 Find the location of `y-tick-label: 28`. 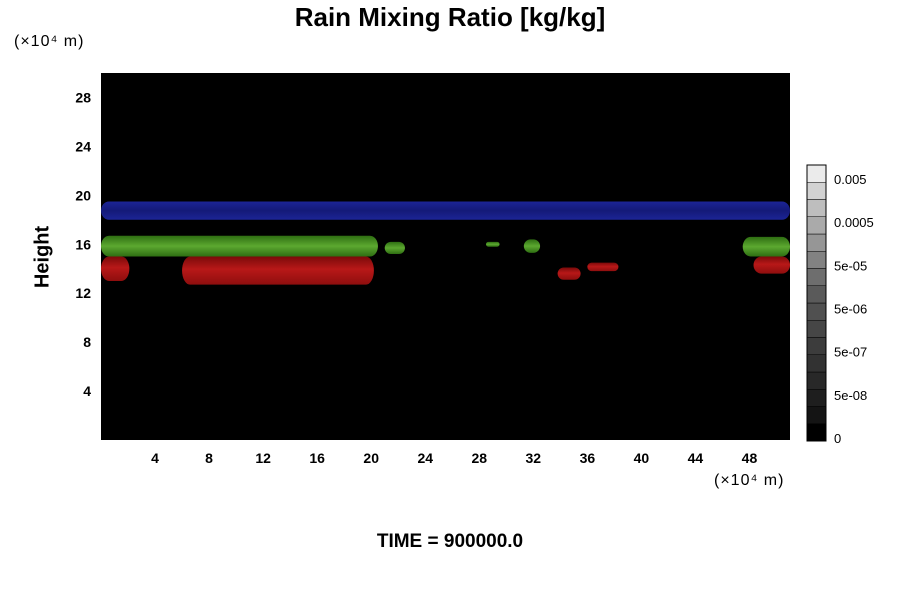

y-tick-label: 28 is located at coordinates (83, 97).